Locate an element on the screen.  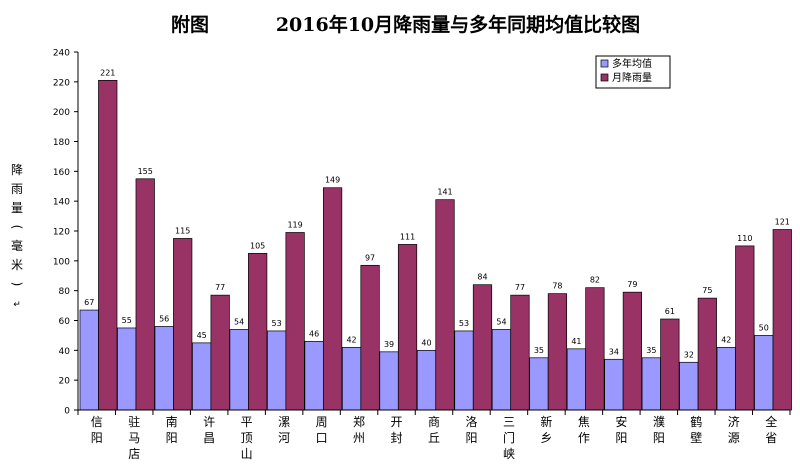
y-axis-label-char: ) is located at coordinates (17, 284).